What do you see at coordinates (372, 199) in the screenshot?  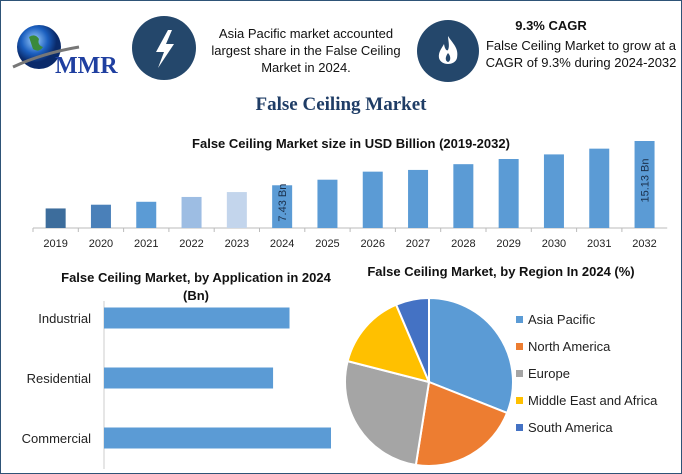 I see `bar-2026` at bounding box center [372, 199].